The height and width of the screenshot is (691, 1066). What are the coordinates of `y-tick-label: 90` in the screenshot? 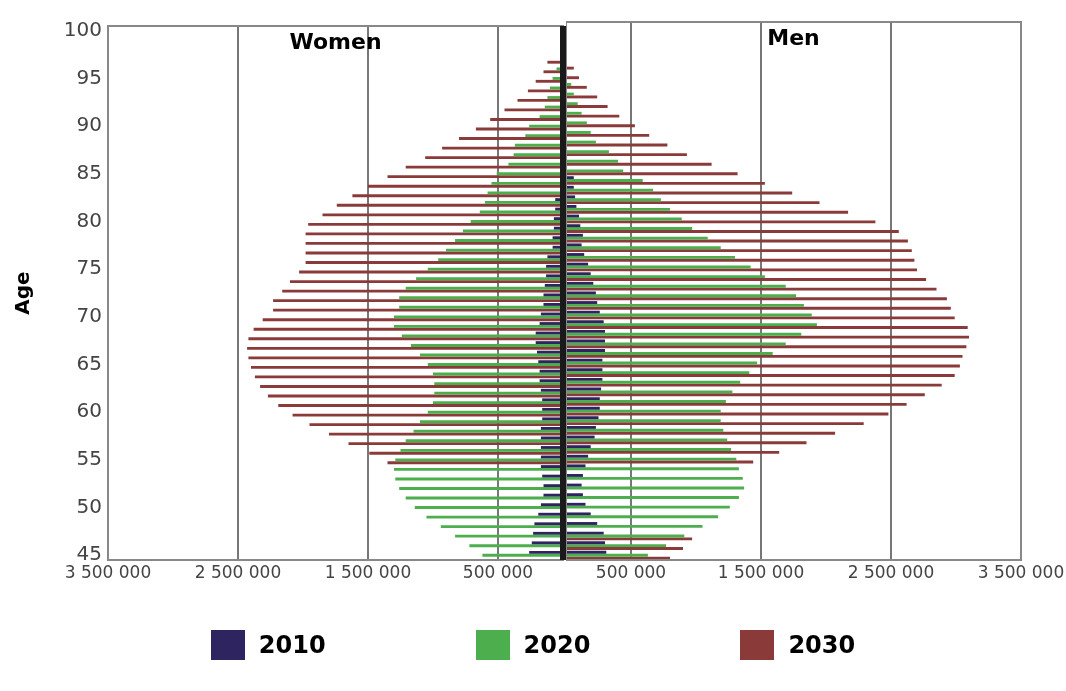 It's located at (89, 124).